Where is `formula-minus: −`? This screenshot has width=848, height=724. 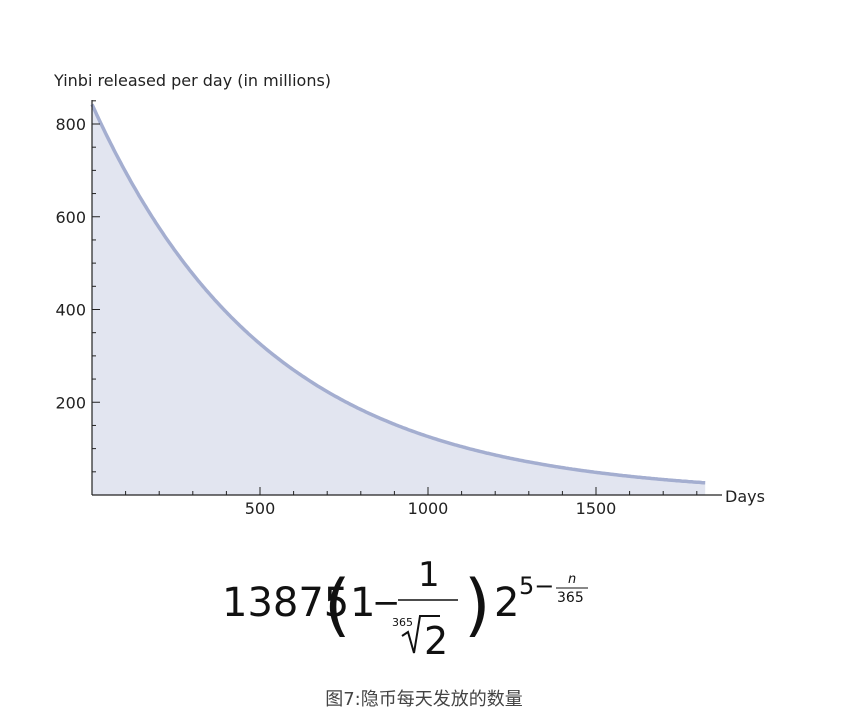 formula-minus: − is located at coordinates (386, 603).